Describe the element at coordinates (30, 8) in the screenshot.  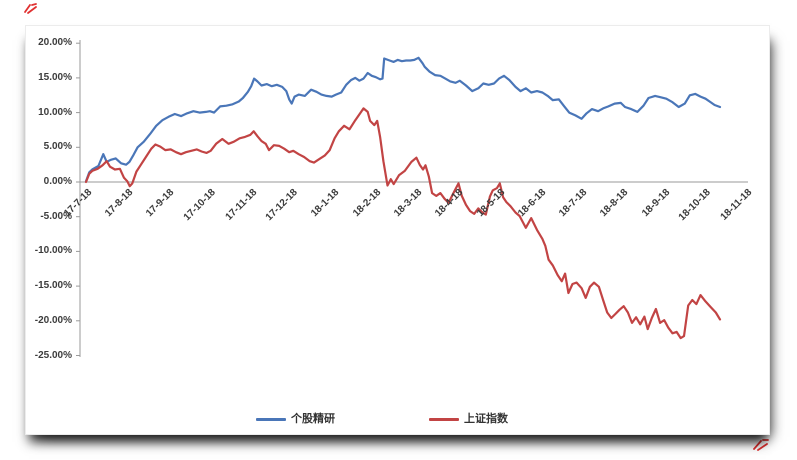
I see `red-watermark-top-left` at that location.